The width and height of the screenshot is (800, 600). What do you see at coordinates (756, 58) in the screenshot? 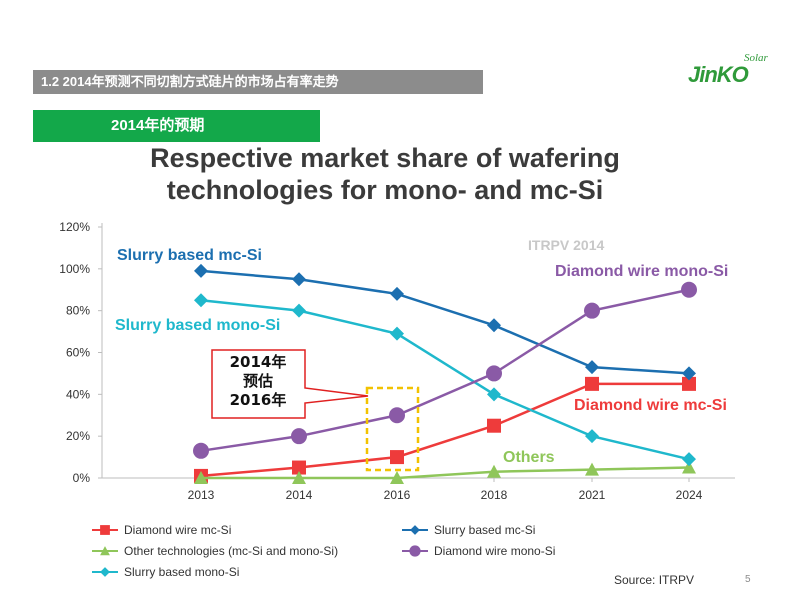
I see `logo-sub-text: Solar` at bounding box center [756, 58].